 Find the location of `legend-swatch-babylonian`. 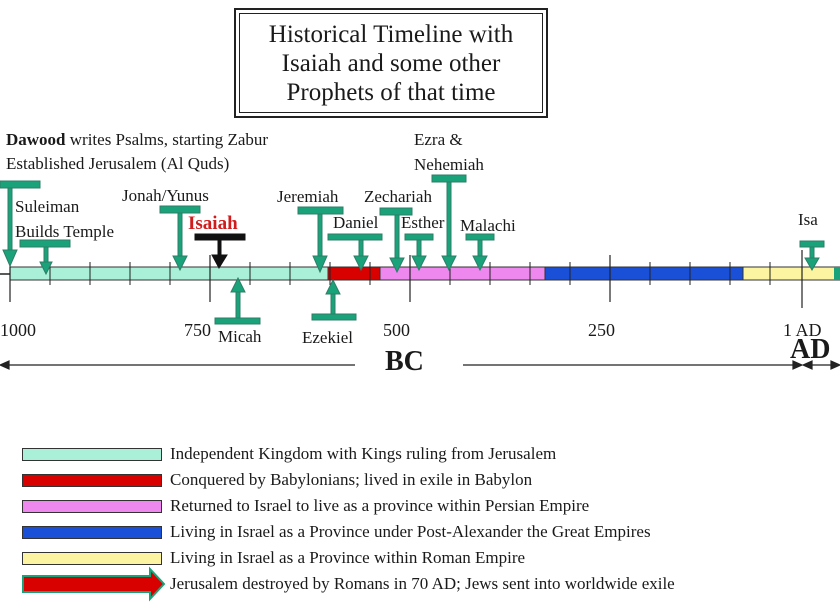

legend-swatch-babylonian is located at coordinates (92, 480).